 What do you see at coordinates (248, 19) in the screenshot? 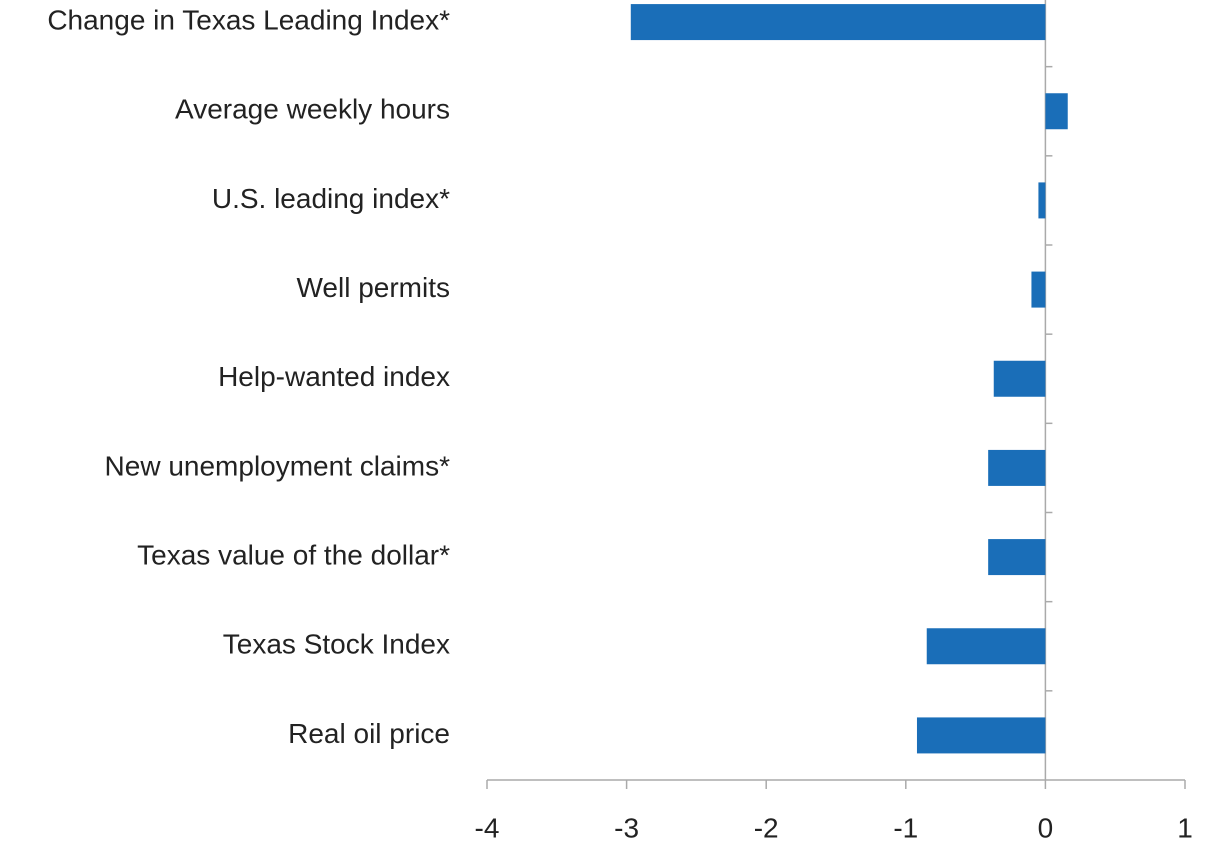
I see `y-tick-label: Change in Texas Leading Index*` at bounding box center [248, 19].